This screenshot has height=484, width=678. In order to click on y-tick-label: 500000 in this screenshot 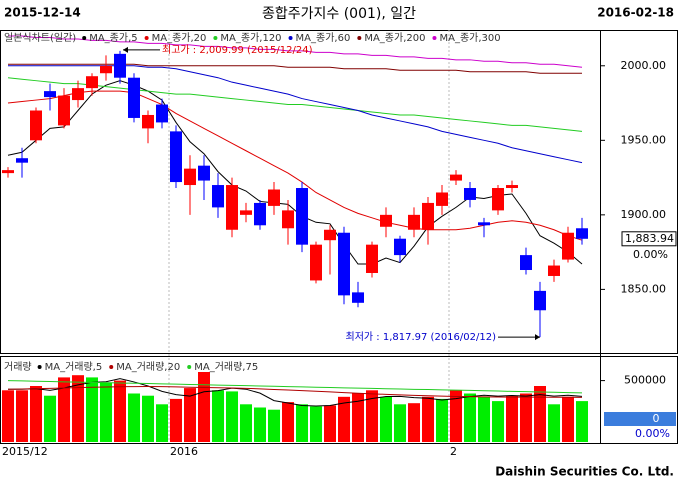, I will do `click(645, 380)`.